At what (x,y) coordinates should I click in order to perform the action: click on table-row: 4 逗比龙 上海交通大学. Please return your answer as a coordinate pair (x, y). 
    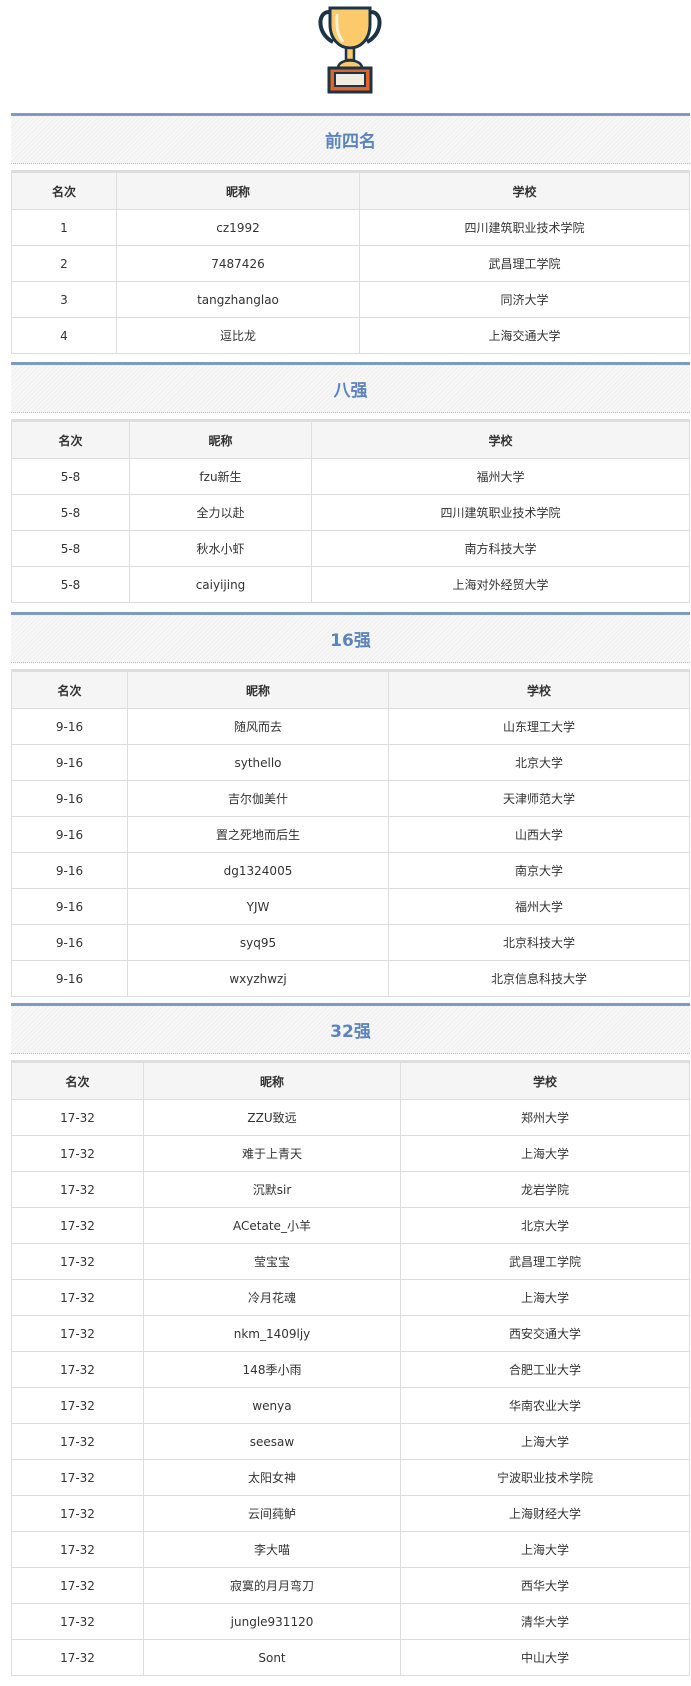
    Looking at the image, I should click on (350, 335).